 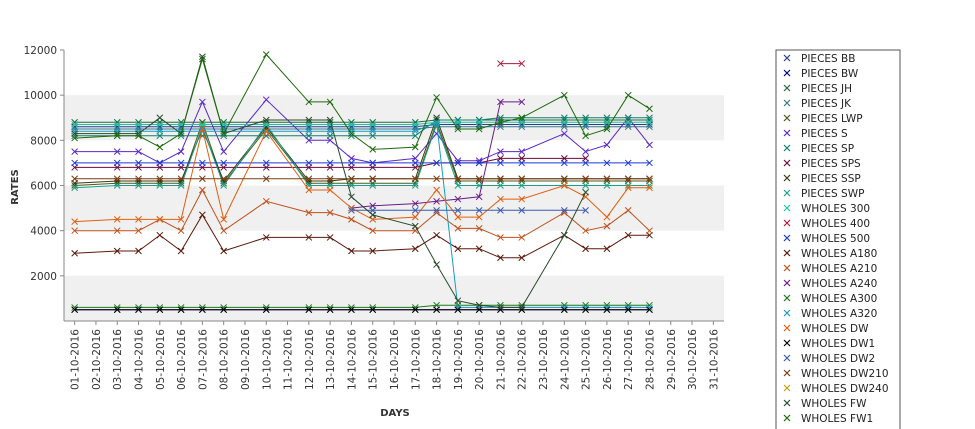 I want to click on legend-item: WHOLES DW1, so click(x=829, y=344).